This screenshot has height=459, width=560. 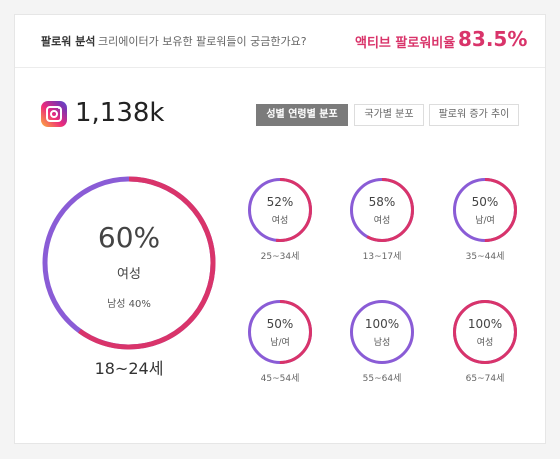 What do you see at coordinates (280, 257) in the screenshot?
I see `age-group-age: 25~34세` at bounding box center [280, 257].